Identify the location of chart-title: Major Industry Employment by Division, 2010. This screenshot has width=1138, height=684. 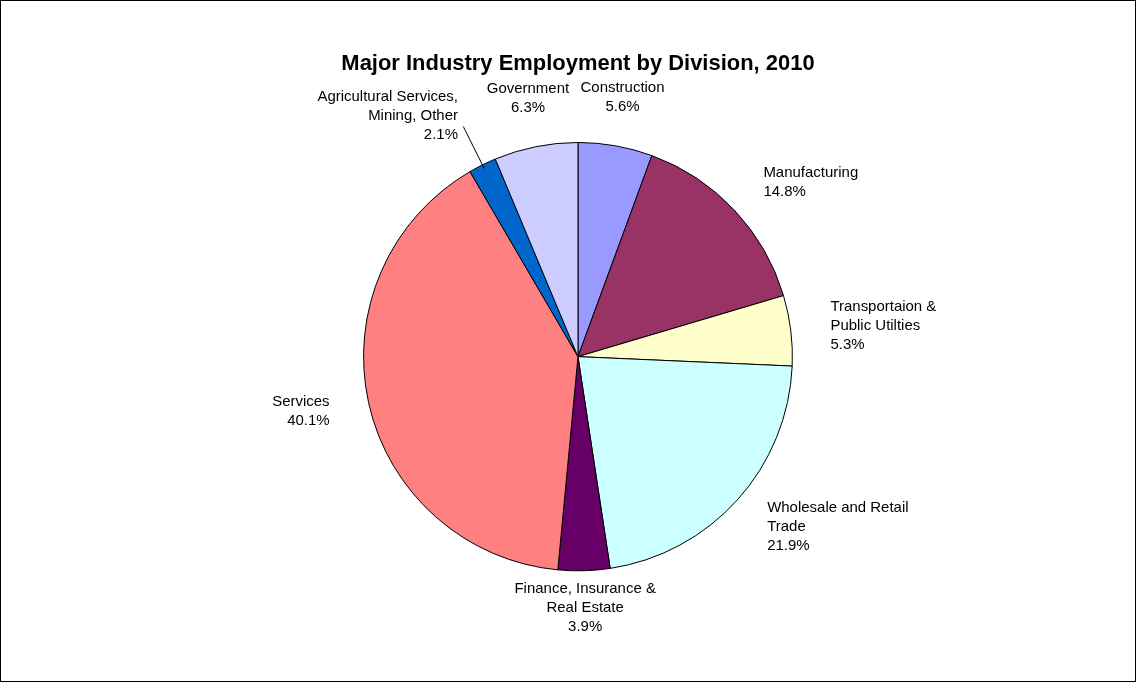
(578, 63).